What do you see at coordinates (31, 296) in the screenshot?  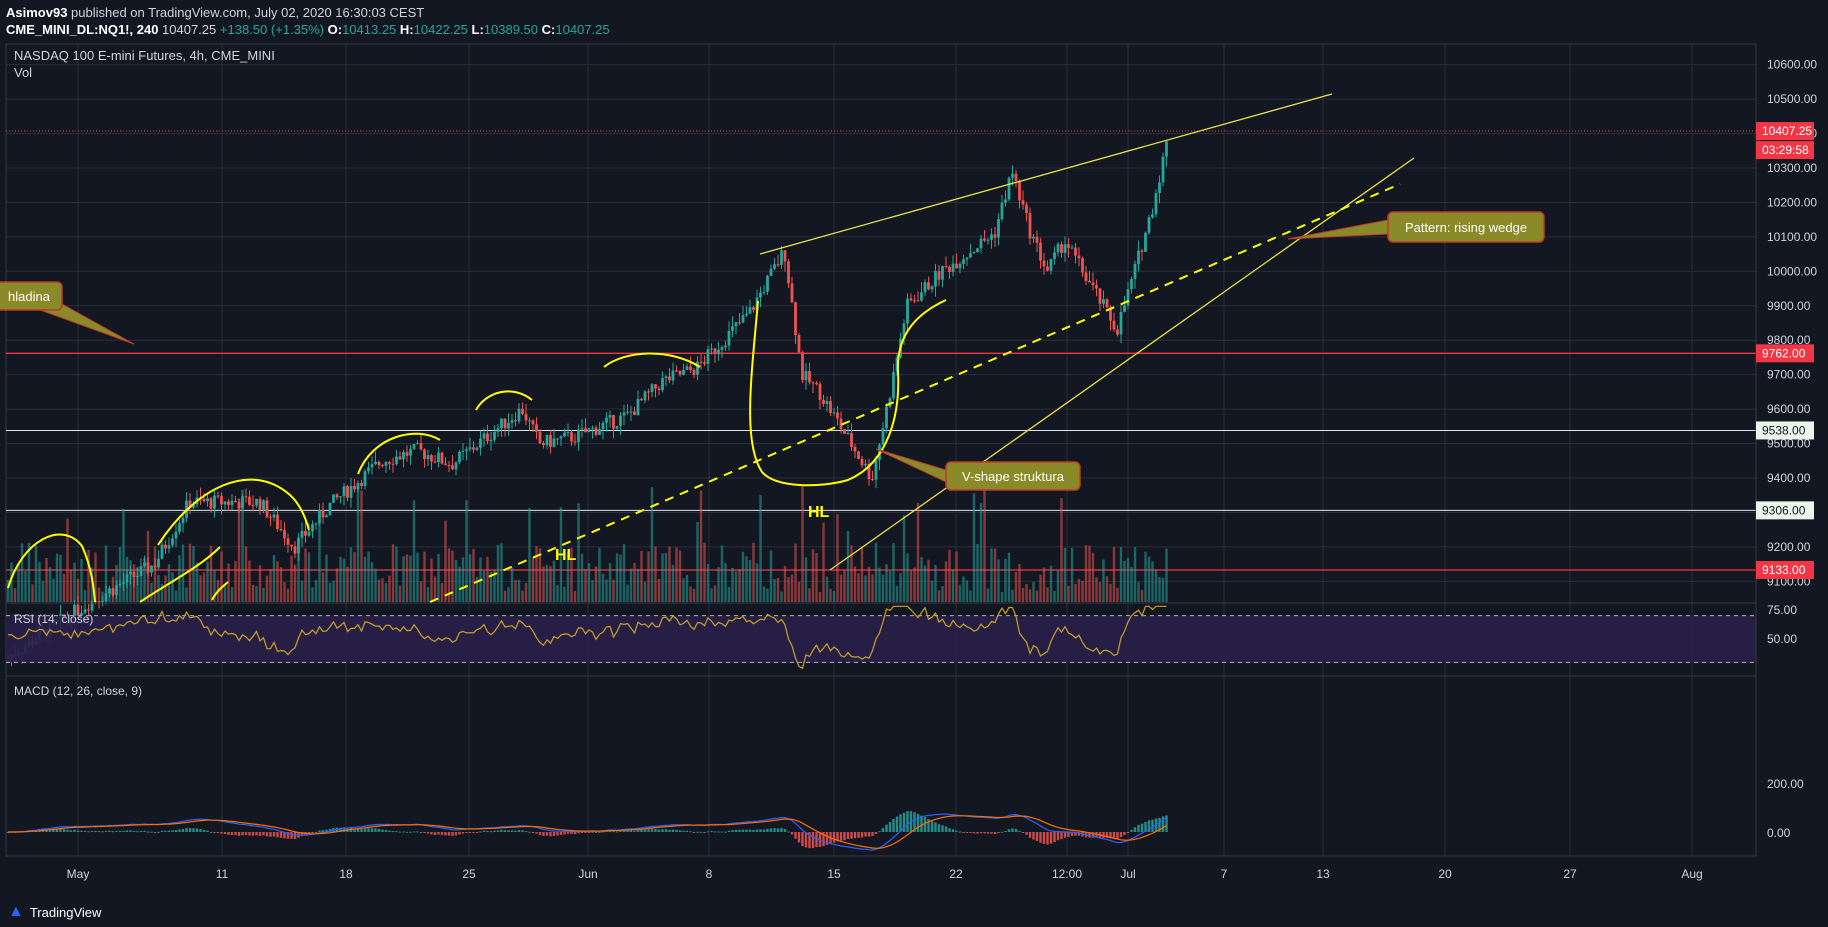 I see `callout-box` at bounding box center [31, 296].